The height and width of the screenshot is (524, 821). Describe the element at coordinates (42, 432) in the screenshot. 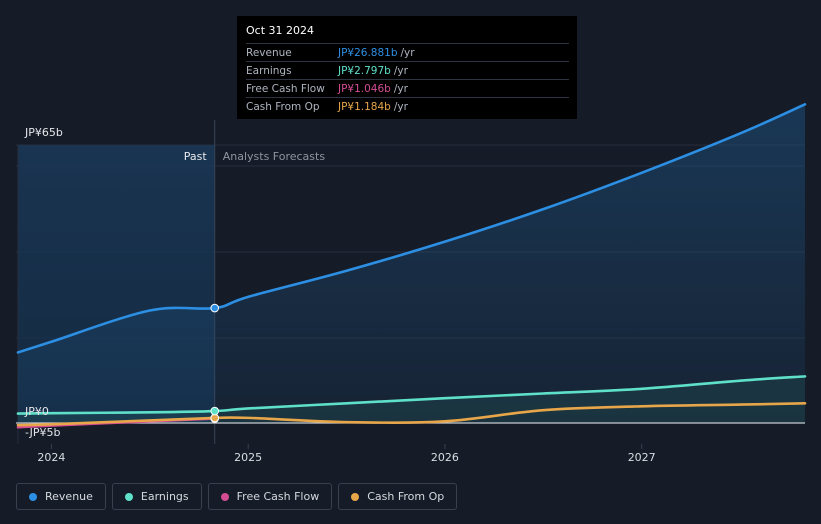

I see `y-axis-label: -JP¥5b` at that location.